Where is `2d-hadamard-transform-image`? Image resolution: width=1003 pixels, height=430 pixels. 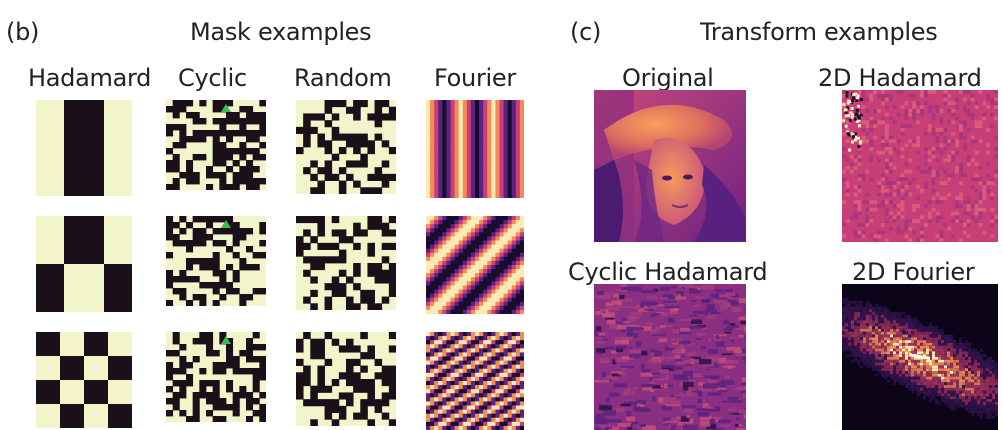 2d-hadamard-transform-image is located at coordinates (920, 166).